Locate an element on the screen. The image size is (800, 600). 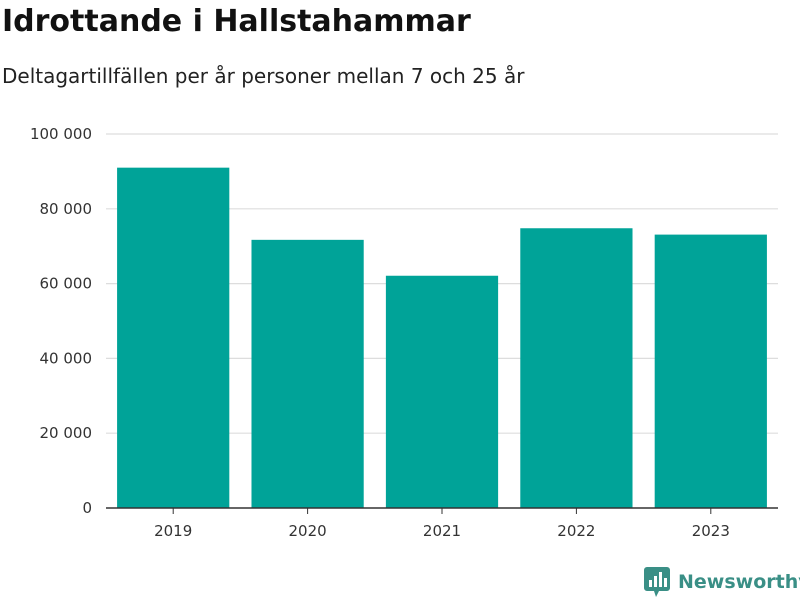
y-tick-label: 40 000 is located at coordinates (66, 358).